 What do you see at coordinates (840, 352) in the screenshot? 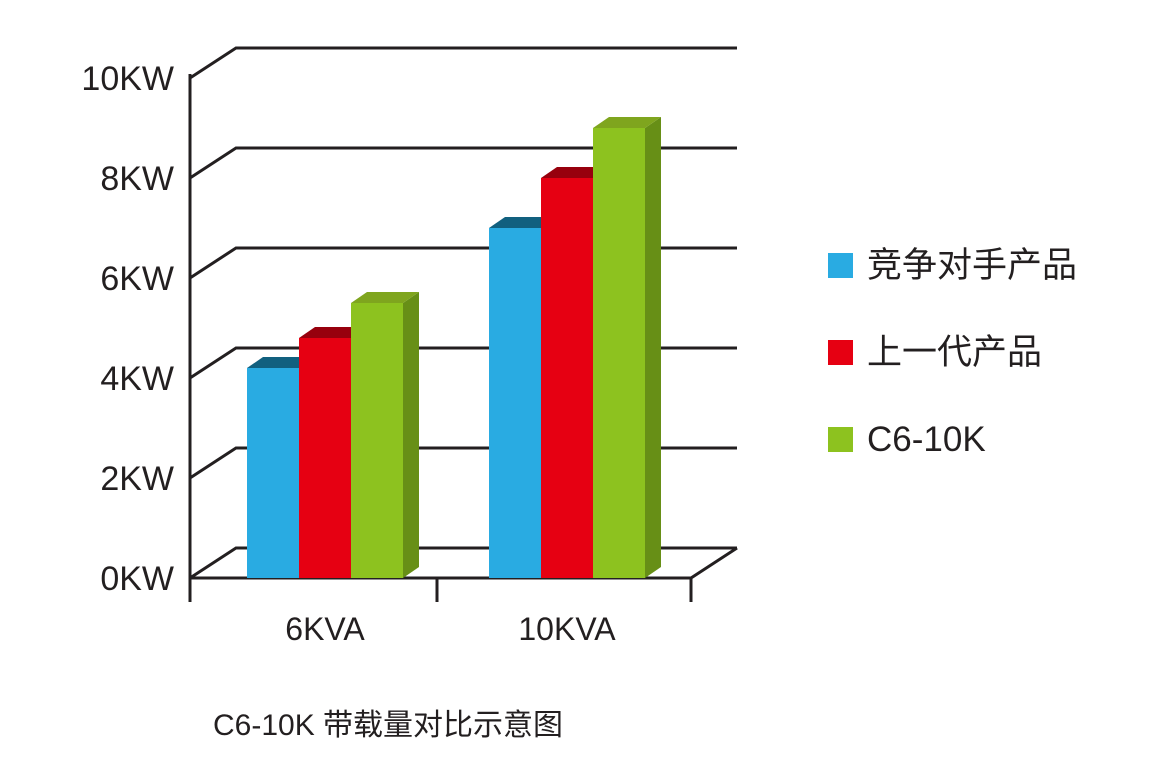
I see `legend-swatch-previous-gen` at bounding box center [840, 352].